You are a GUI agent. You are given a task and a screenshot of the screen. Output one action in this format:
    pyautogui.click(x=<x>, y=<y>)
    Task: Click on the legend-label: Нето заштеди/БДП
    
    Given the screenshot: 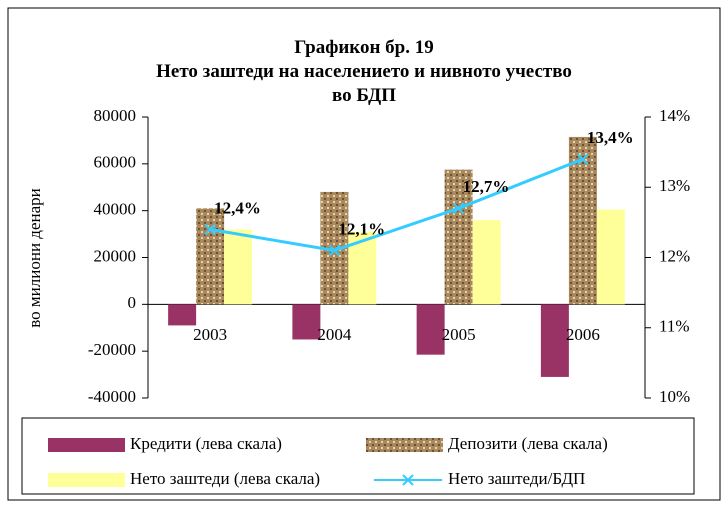 What is the action you would take?
    pyautogui.click(x=516, y=478)
    